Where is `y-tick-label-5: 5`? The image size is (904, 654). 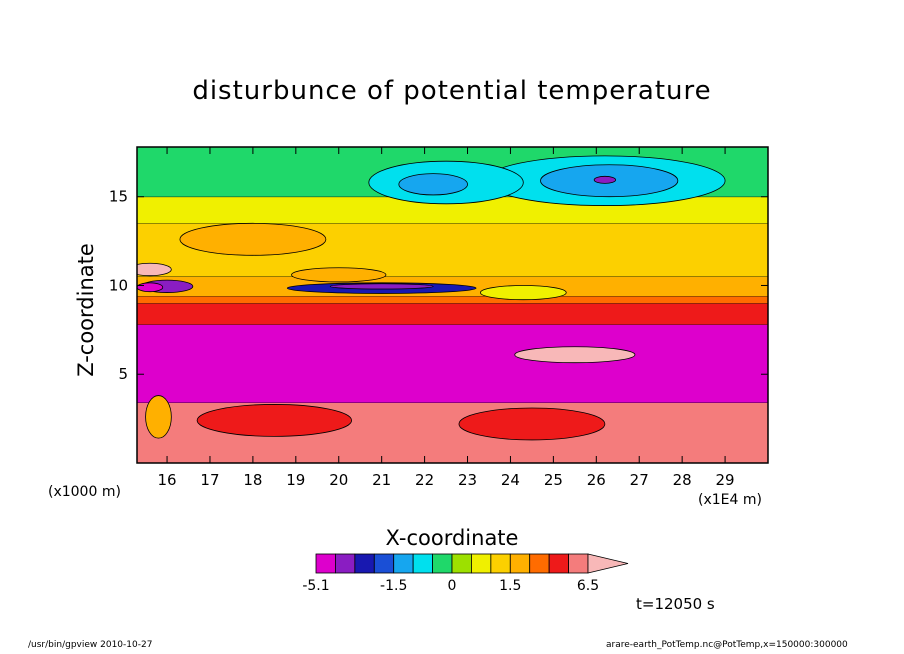 y-tick-label-5: 5 is located at coordinates (123, 374).